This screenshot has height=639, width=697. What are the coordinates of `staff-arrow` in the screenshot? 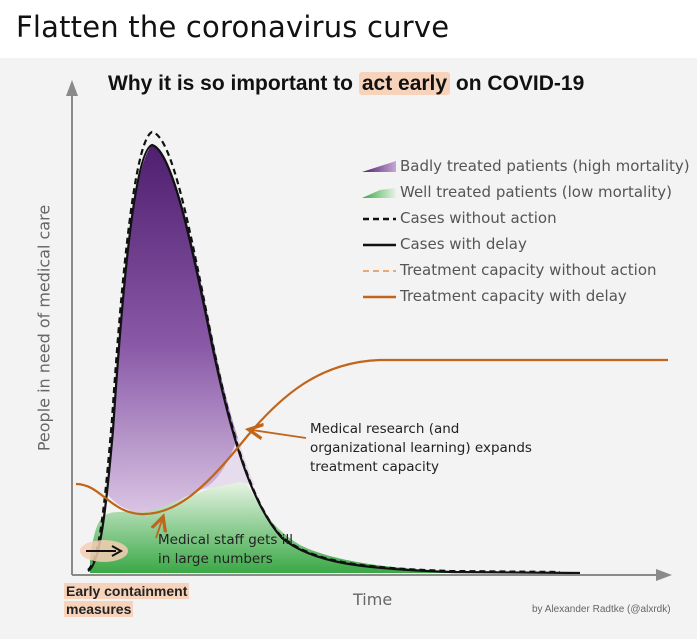 It's located at (159, 529).